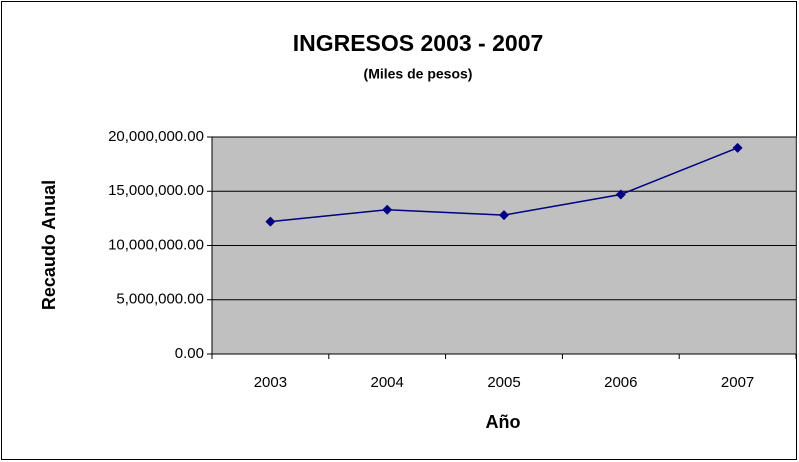  I want to click on x-tick-label: 2005, so click(503, 382).